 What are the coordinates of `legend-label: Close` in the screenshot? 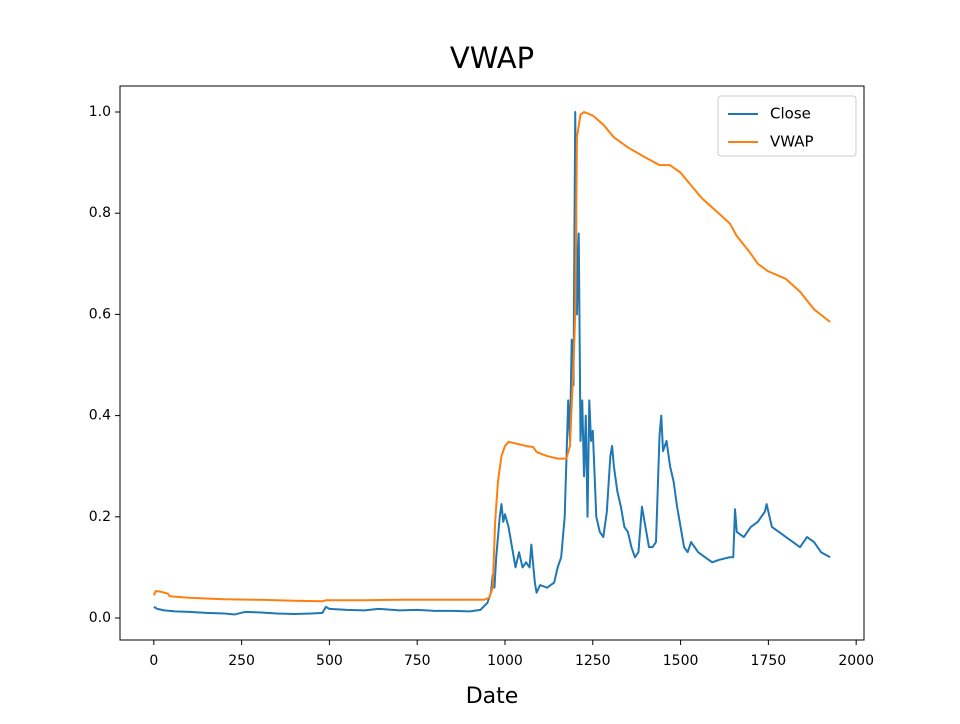 It's located at (790, 114).